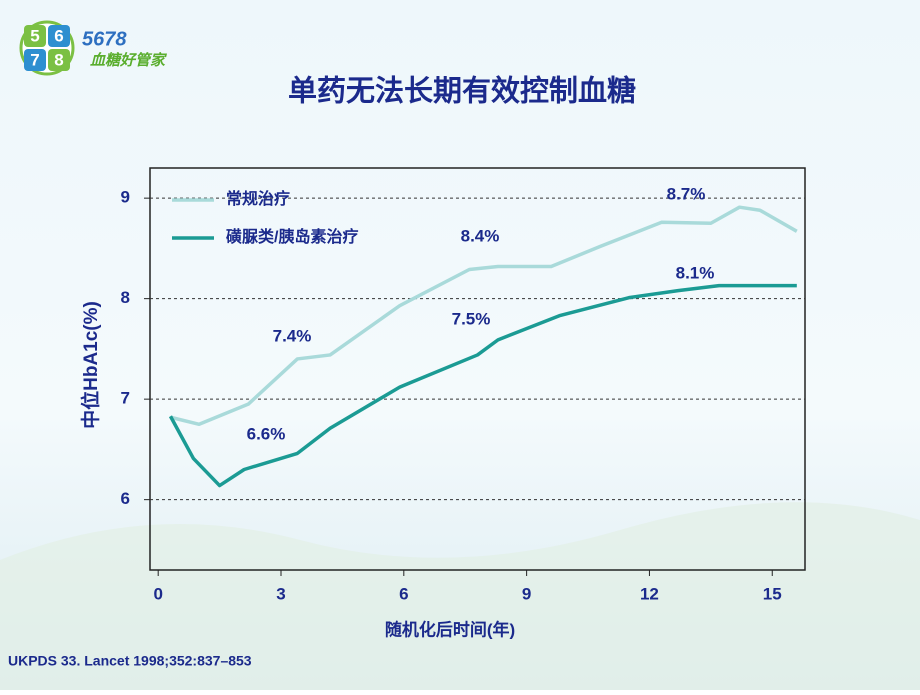  Describe the element at coordinates (686, 193) in the screenshot. I see `annotation: 8.7%` at that location.